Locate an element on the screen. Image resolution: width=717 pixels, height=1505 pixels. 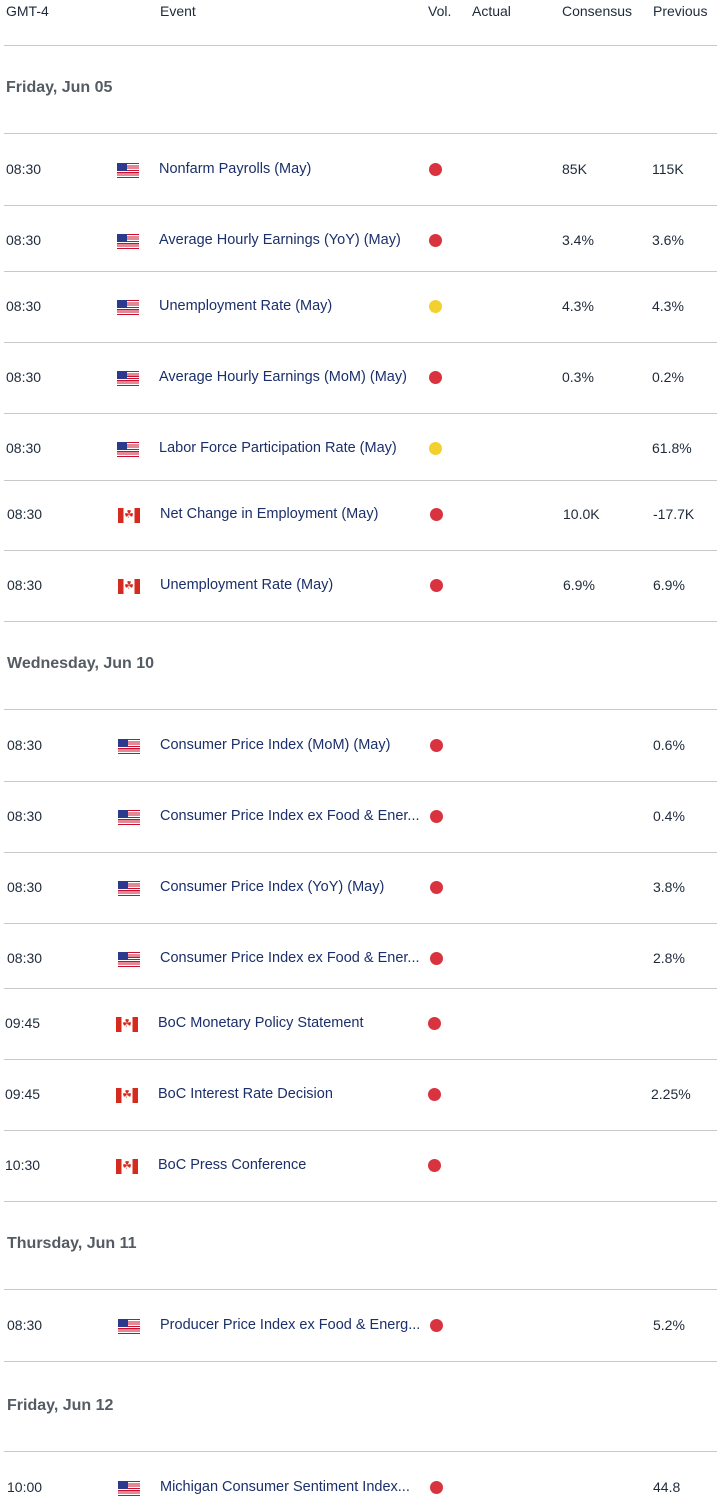
event-name-link: Average Hourly Earnings (MoM) (May) is located at coordinates (283, 377).